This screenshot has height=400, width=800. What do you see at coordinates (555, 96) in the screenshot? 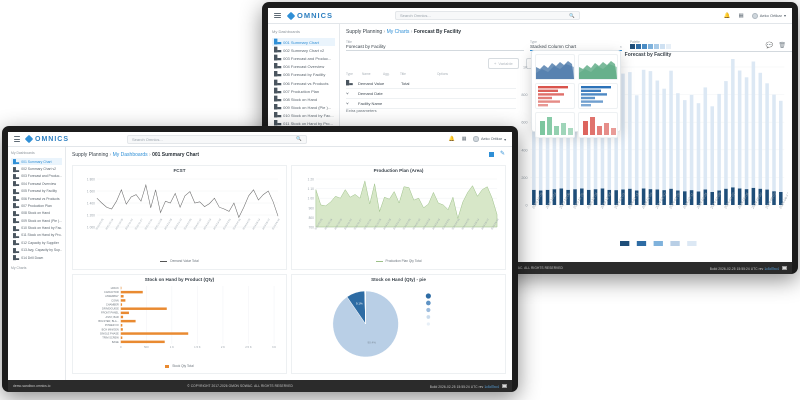
I see `horizontal-bar-chart-option` at bounding box center [555, 96].